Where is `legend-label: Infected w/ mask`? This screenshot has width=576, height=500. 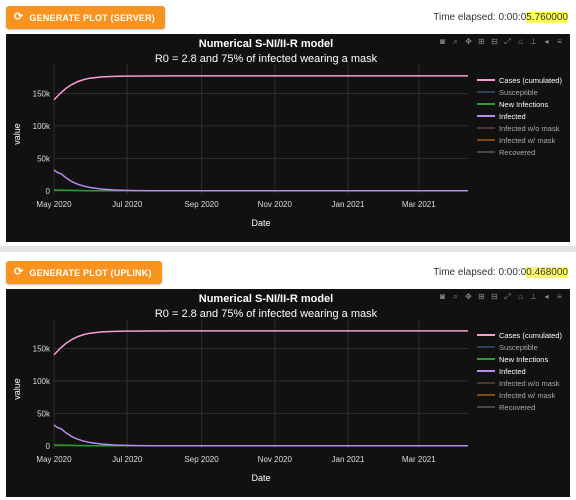
legend-label: Infected w/ mask is located at coordinates (527, 140).